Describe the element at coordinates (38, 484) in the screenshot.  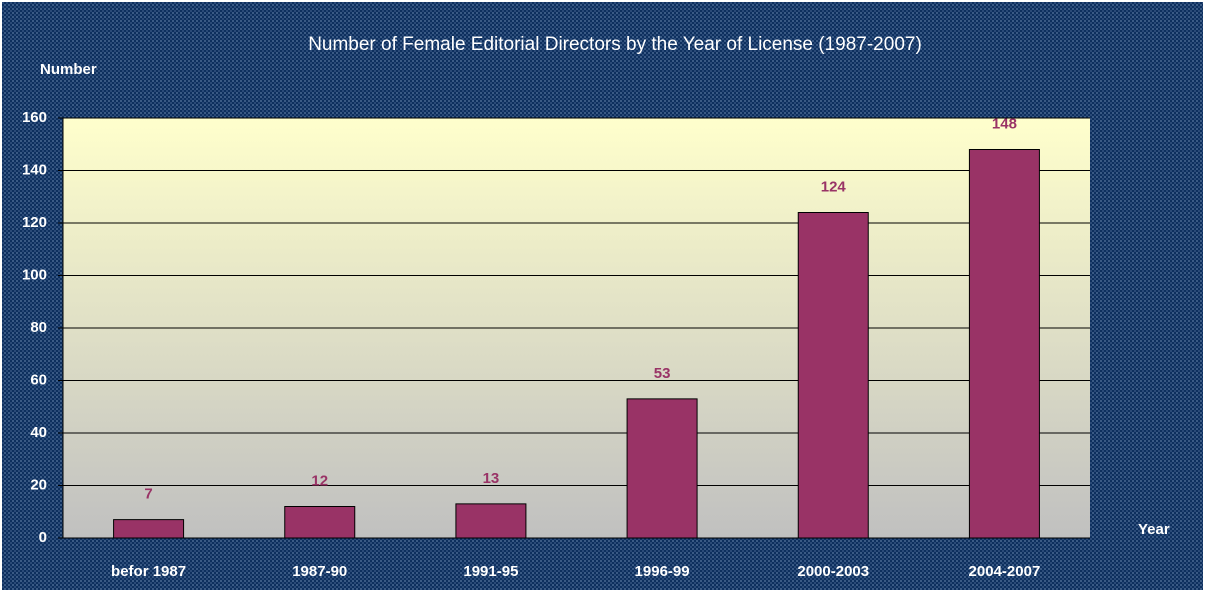
I see `y-tick-label: 20` at that location.